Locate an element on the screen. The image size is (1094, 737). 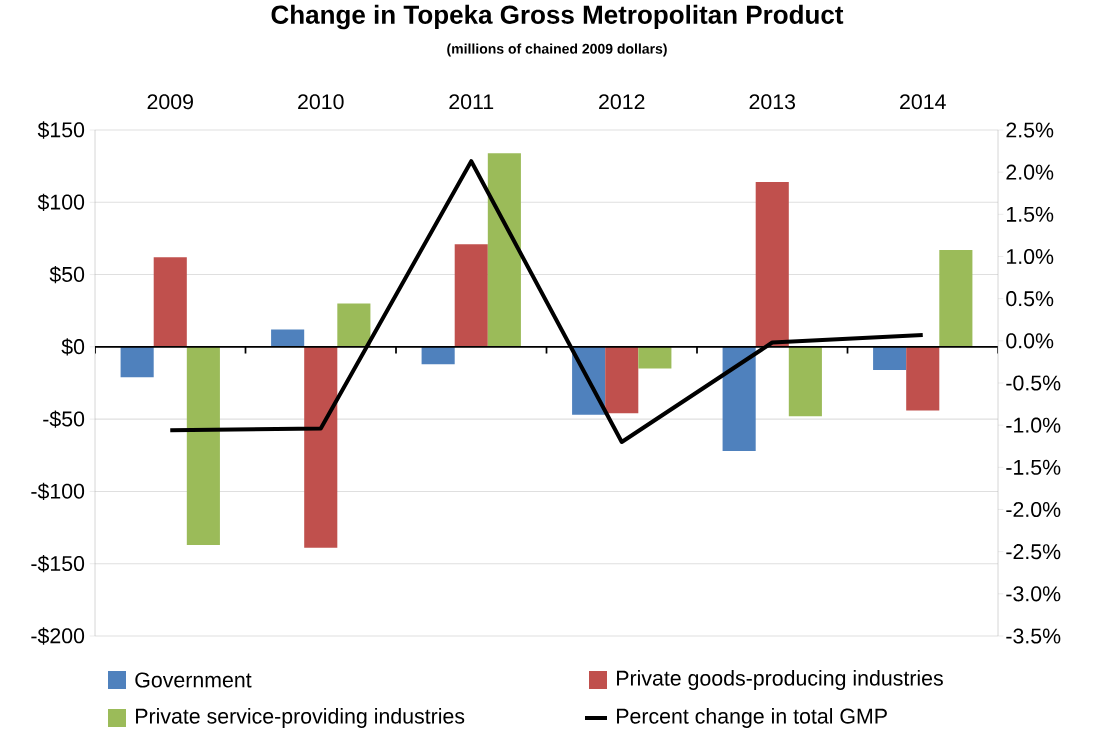
x-tick-label: 2009 is located at coordinates (170, 102).